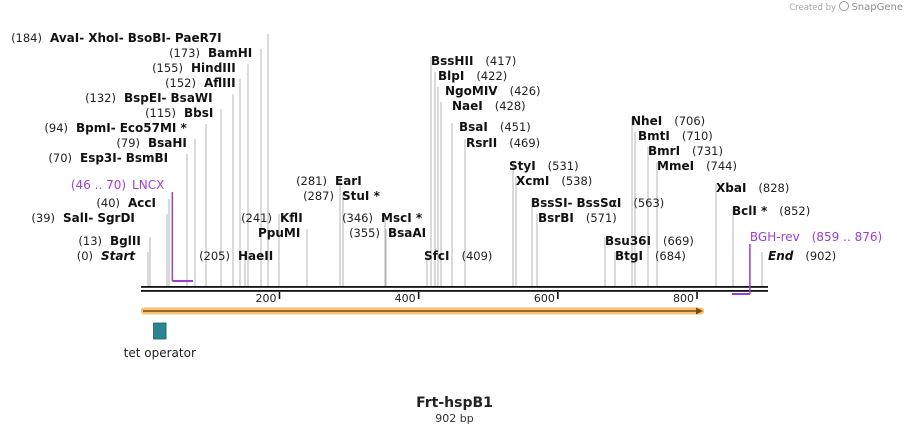  I want to click on site-label-bbsi: BbsI, so click(198, 113).